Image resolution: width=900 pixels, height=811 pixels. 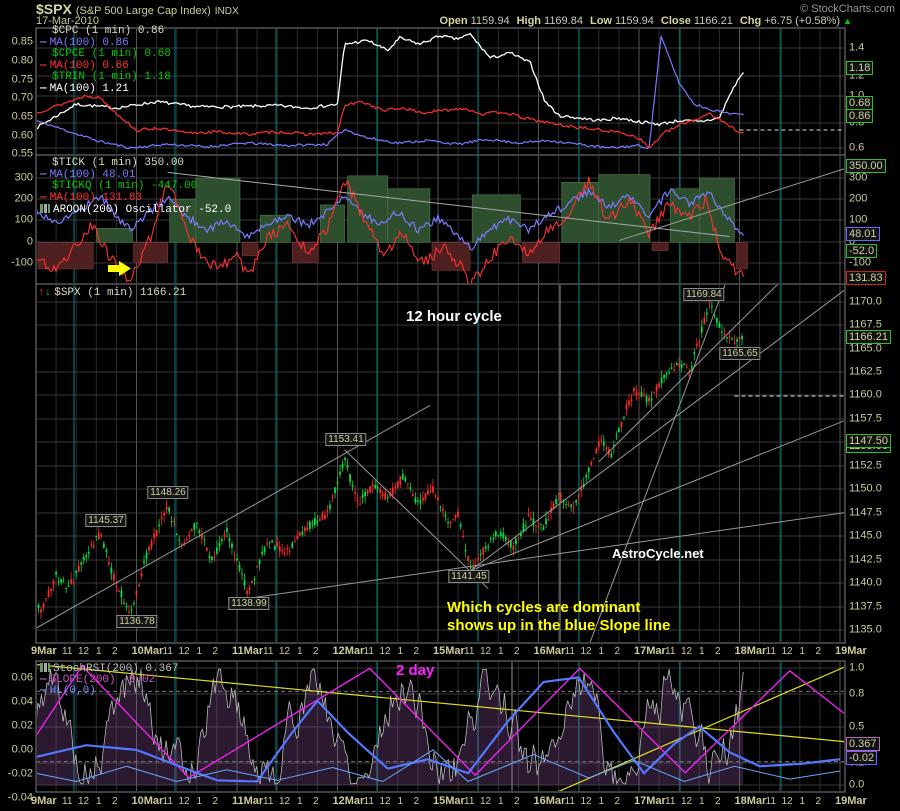 What do you see at coordinates (440, 219) in the screenshot?
I see `panel-tick-aroon` at bounding box center [440, 219].